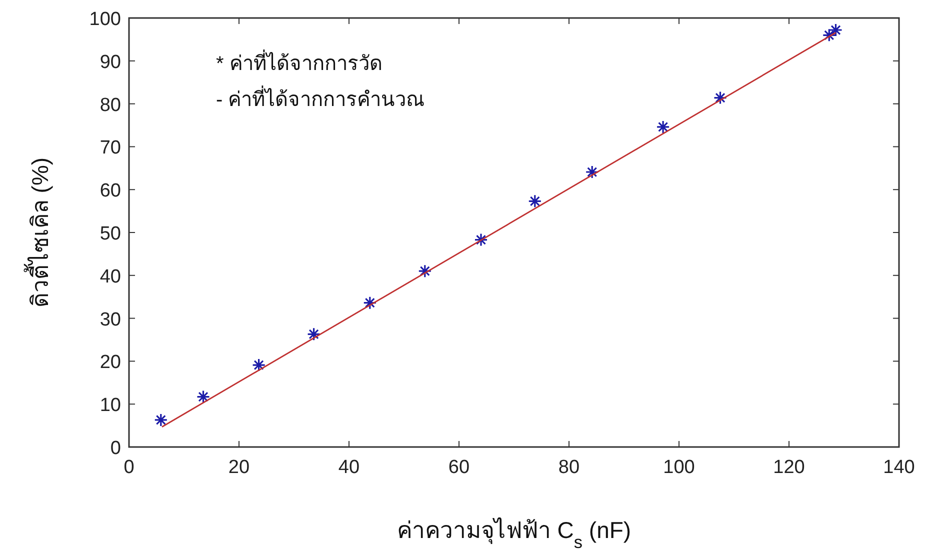 The image size is (925, 554). Describe the element at coordinates (110, 277) in the screenshot. I see `y-tick-label: 40` at that location.